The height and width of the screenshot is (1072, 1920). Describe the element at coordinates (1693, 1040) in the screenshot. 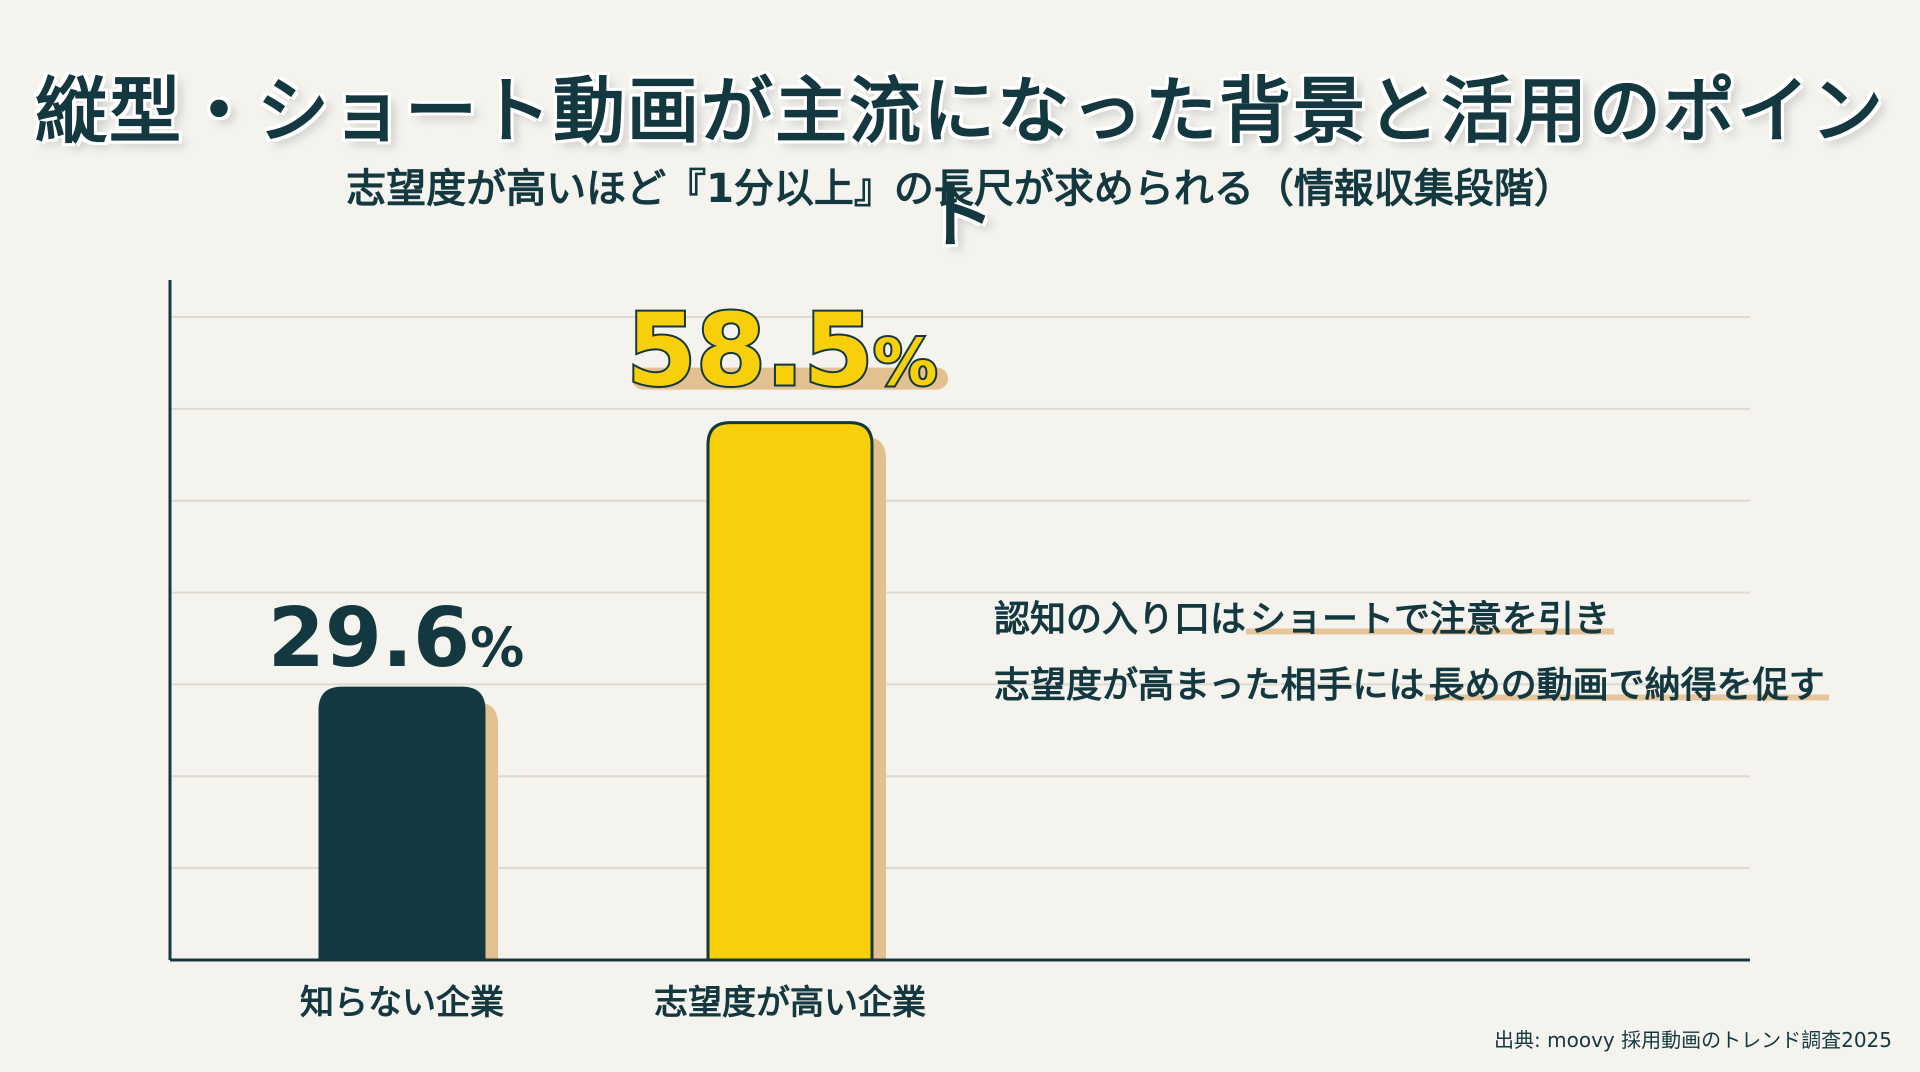

I see `source-note: 出典: moovy 採用動画のトレンド調査2025` at that location.